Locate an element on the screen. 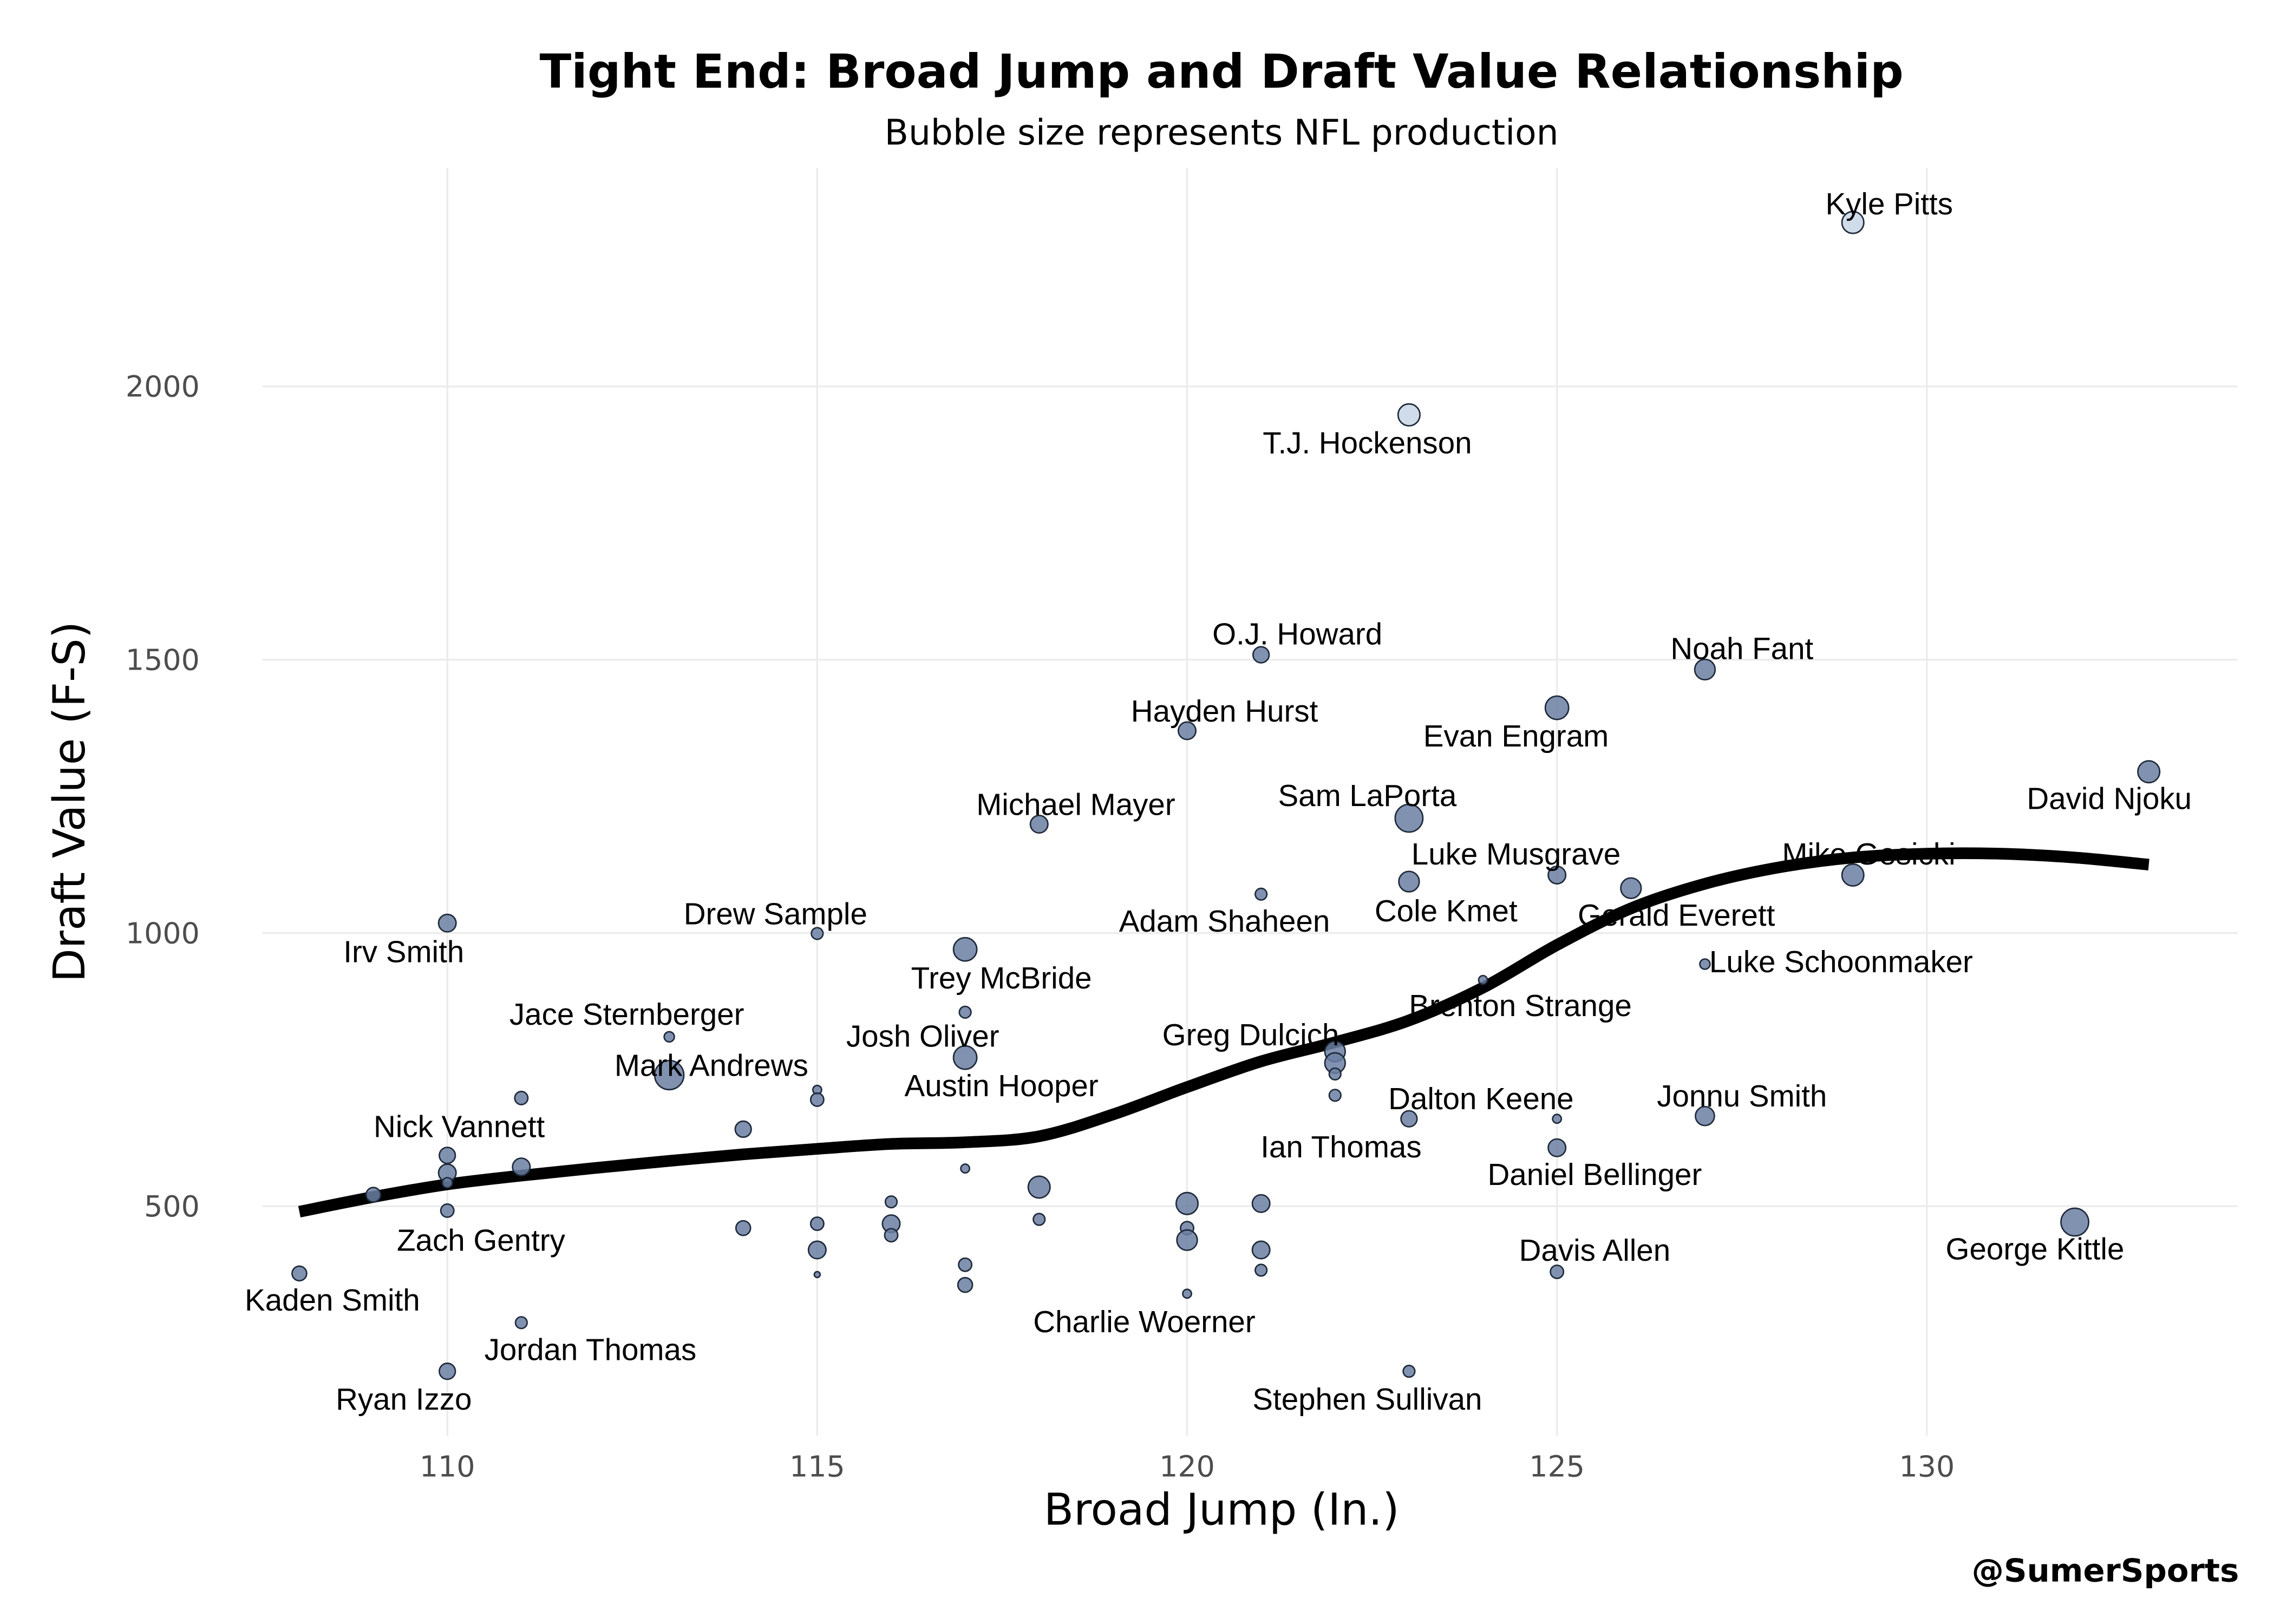 This screenshot has width=2274, height=1624. point-label: Jonnu Smith is located at coordinates (1742, 1096).